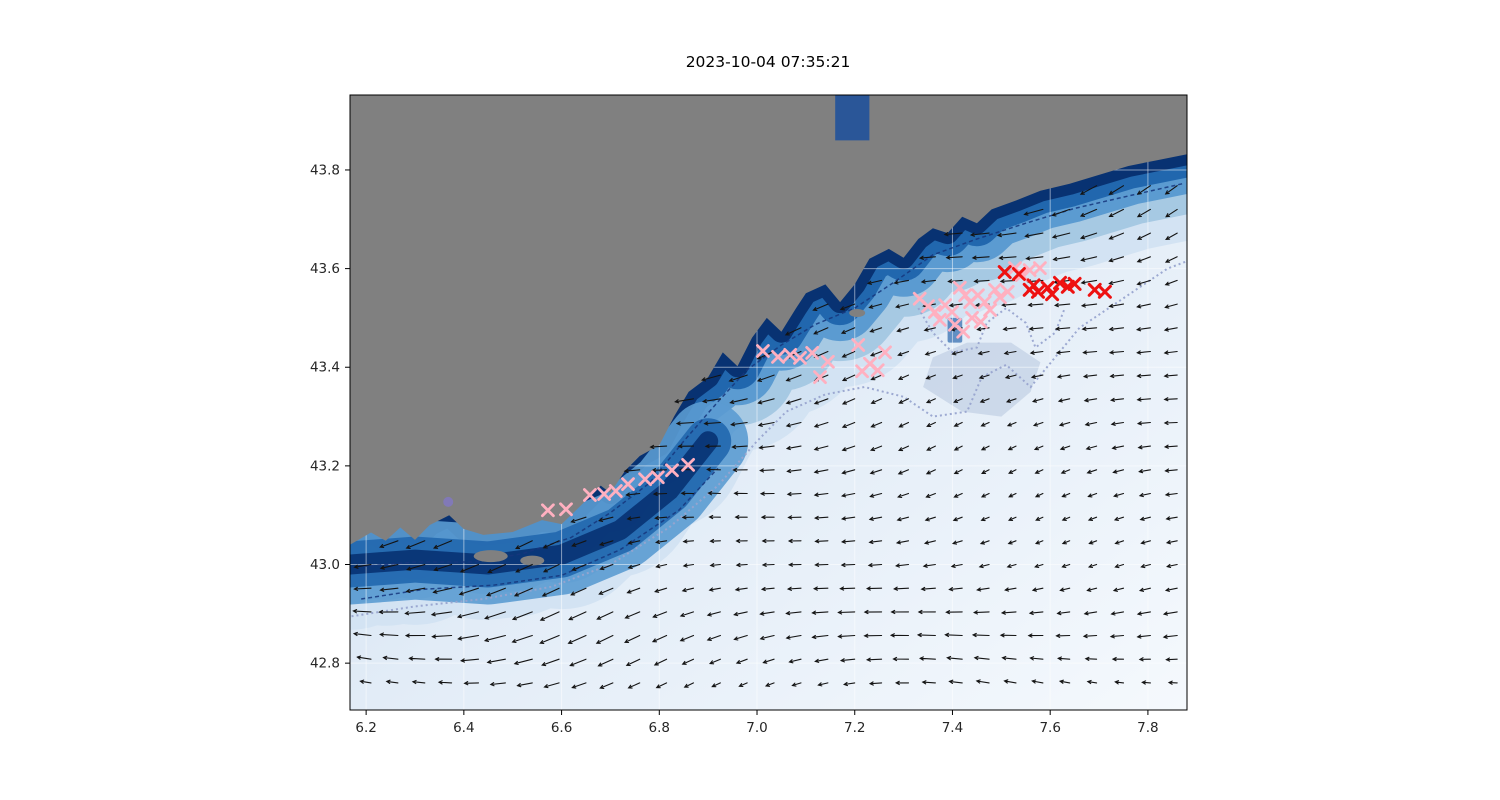  I want to click on x-tick-label: 7.2, so click(854, 728).